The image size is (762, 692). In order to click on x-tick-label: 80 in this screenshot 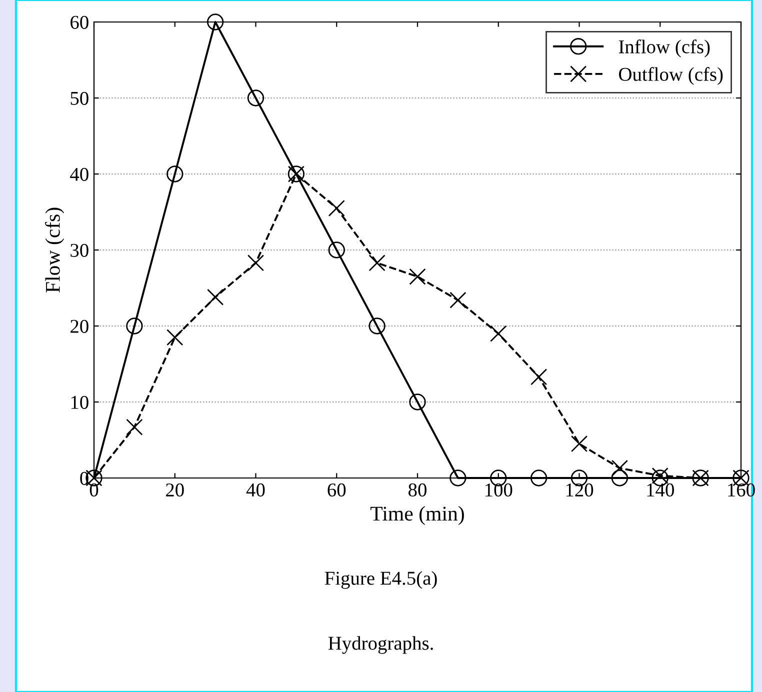, I will do `click(417, 490)`.